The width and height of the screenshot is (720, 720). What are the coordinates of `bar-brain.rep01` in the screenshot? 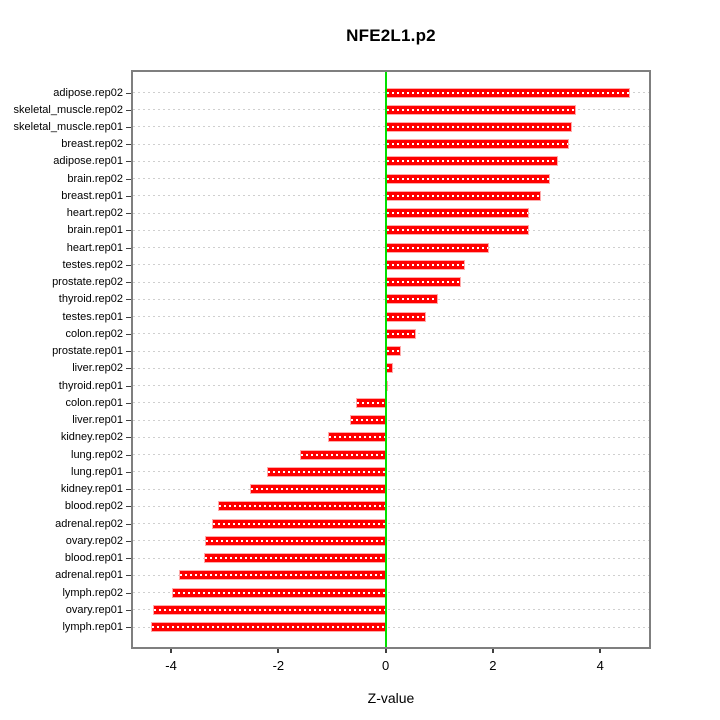 It's located at (457, 230).